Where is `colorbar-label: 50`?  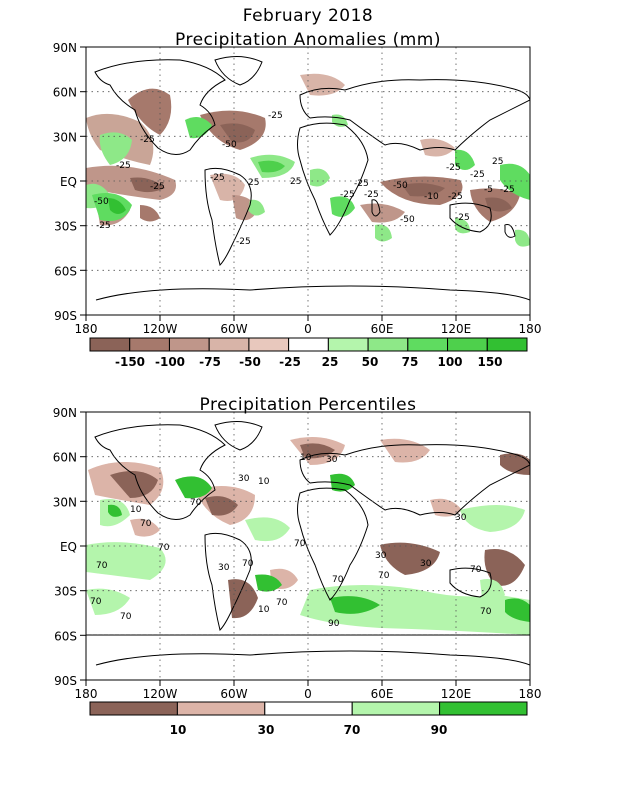
colorbar-label: 50 is located at coordinates (370, 362).